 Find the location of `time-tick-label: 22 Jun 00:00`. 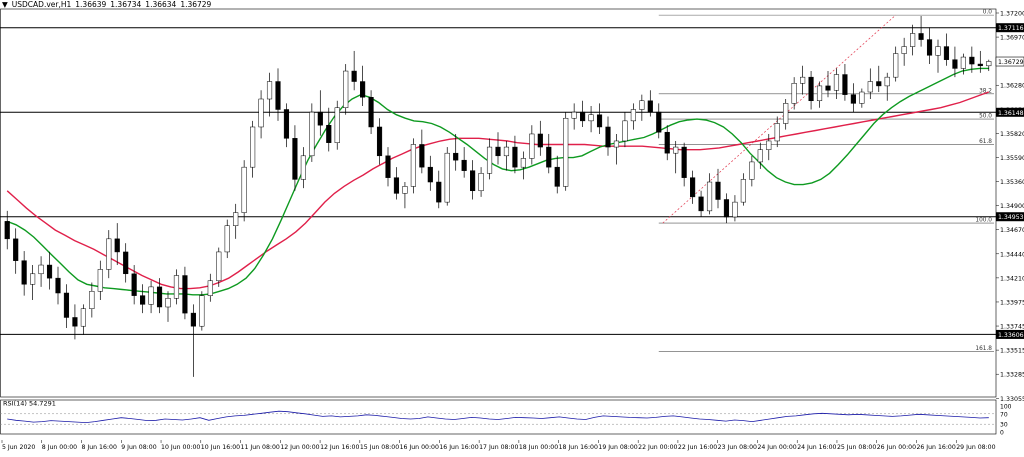

time-tick-label: 22 Jun 00:00 is located at coordinates (657, 447).